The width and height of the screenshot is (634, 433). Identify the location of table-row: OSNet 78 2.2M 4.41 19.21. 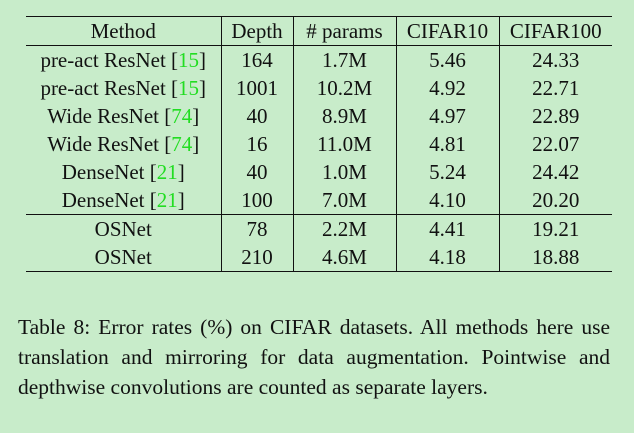
(319, 228).